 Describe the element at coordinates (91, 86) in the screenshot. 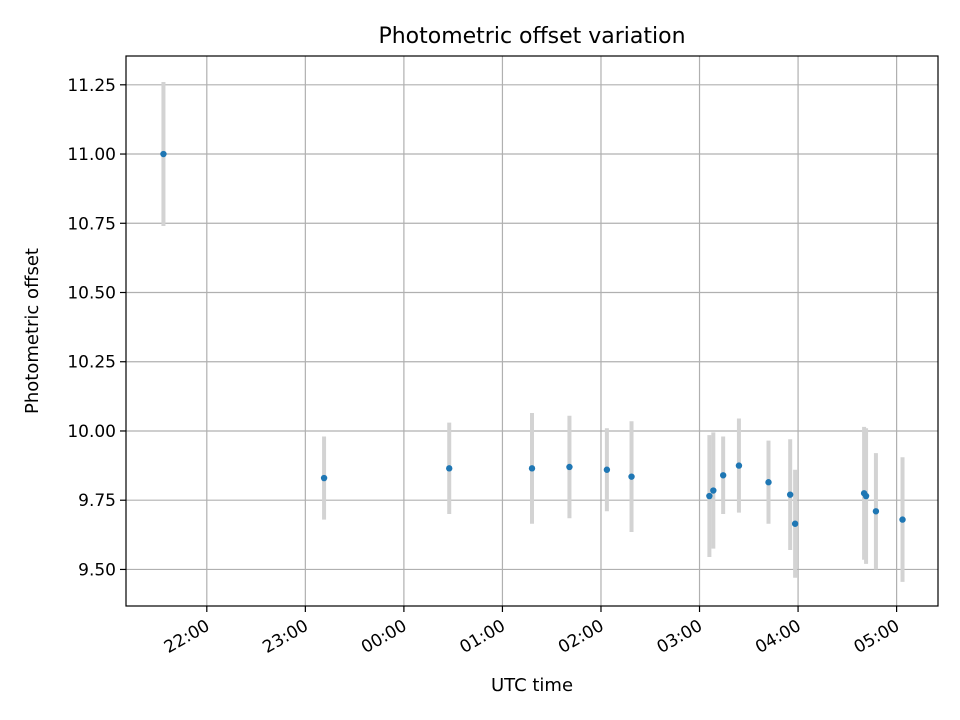

I see `y-tick-label: 11.25` at that location.